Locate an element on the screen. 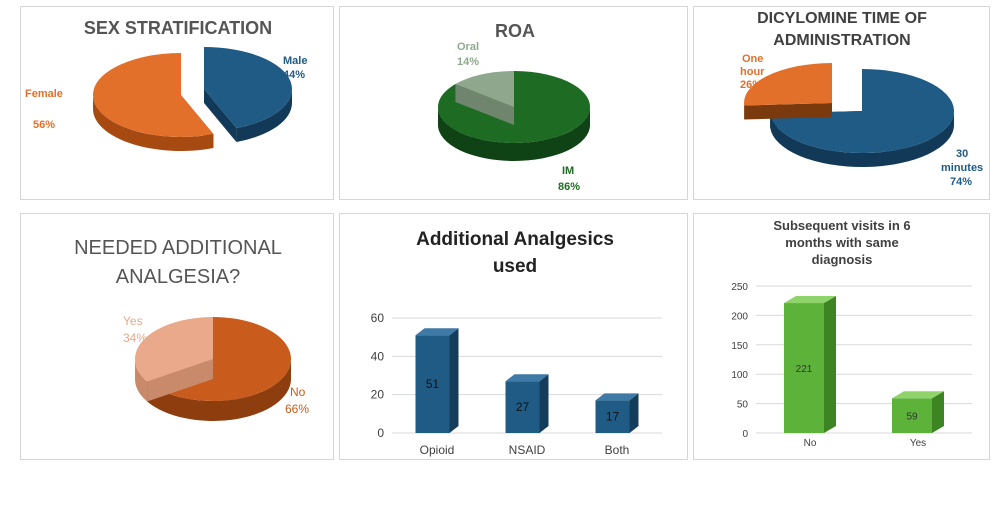 This screenshot has width=1005, height=507. data-label: 59 is located at coordinates (912, 417).